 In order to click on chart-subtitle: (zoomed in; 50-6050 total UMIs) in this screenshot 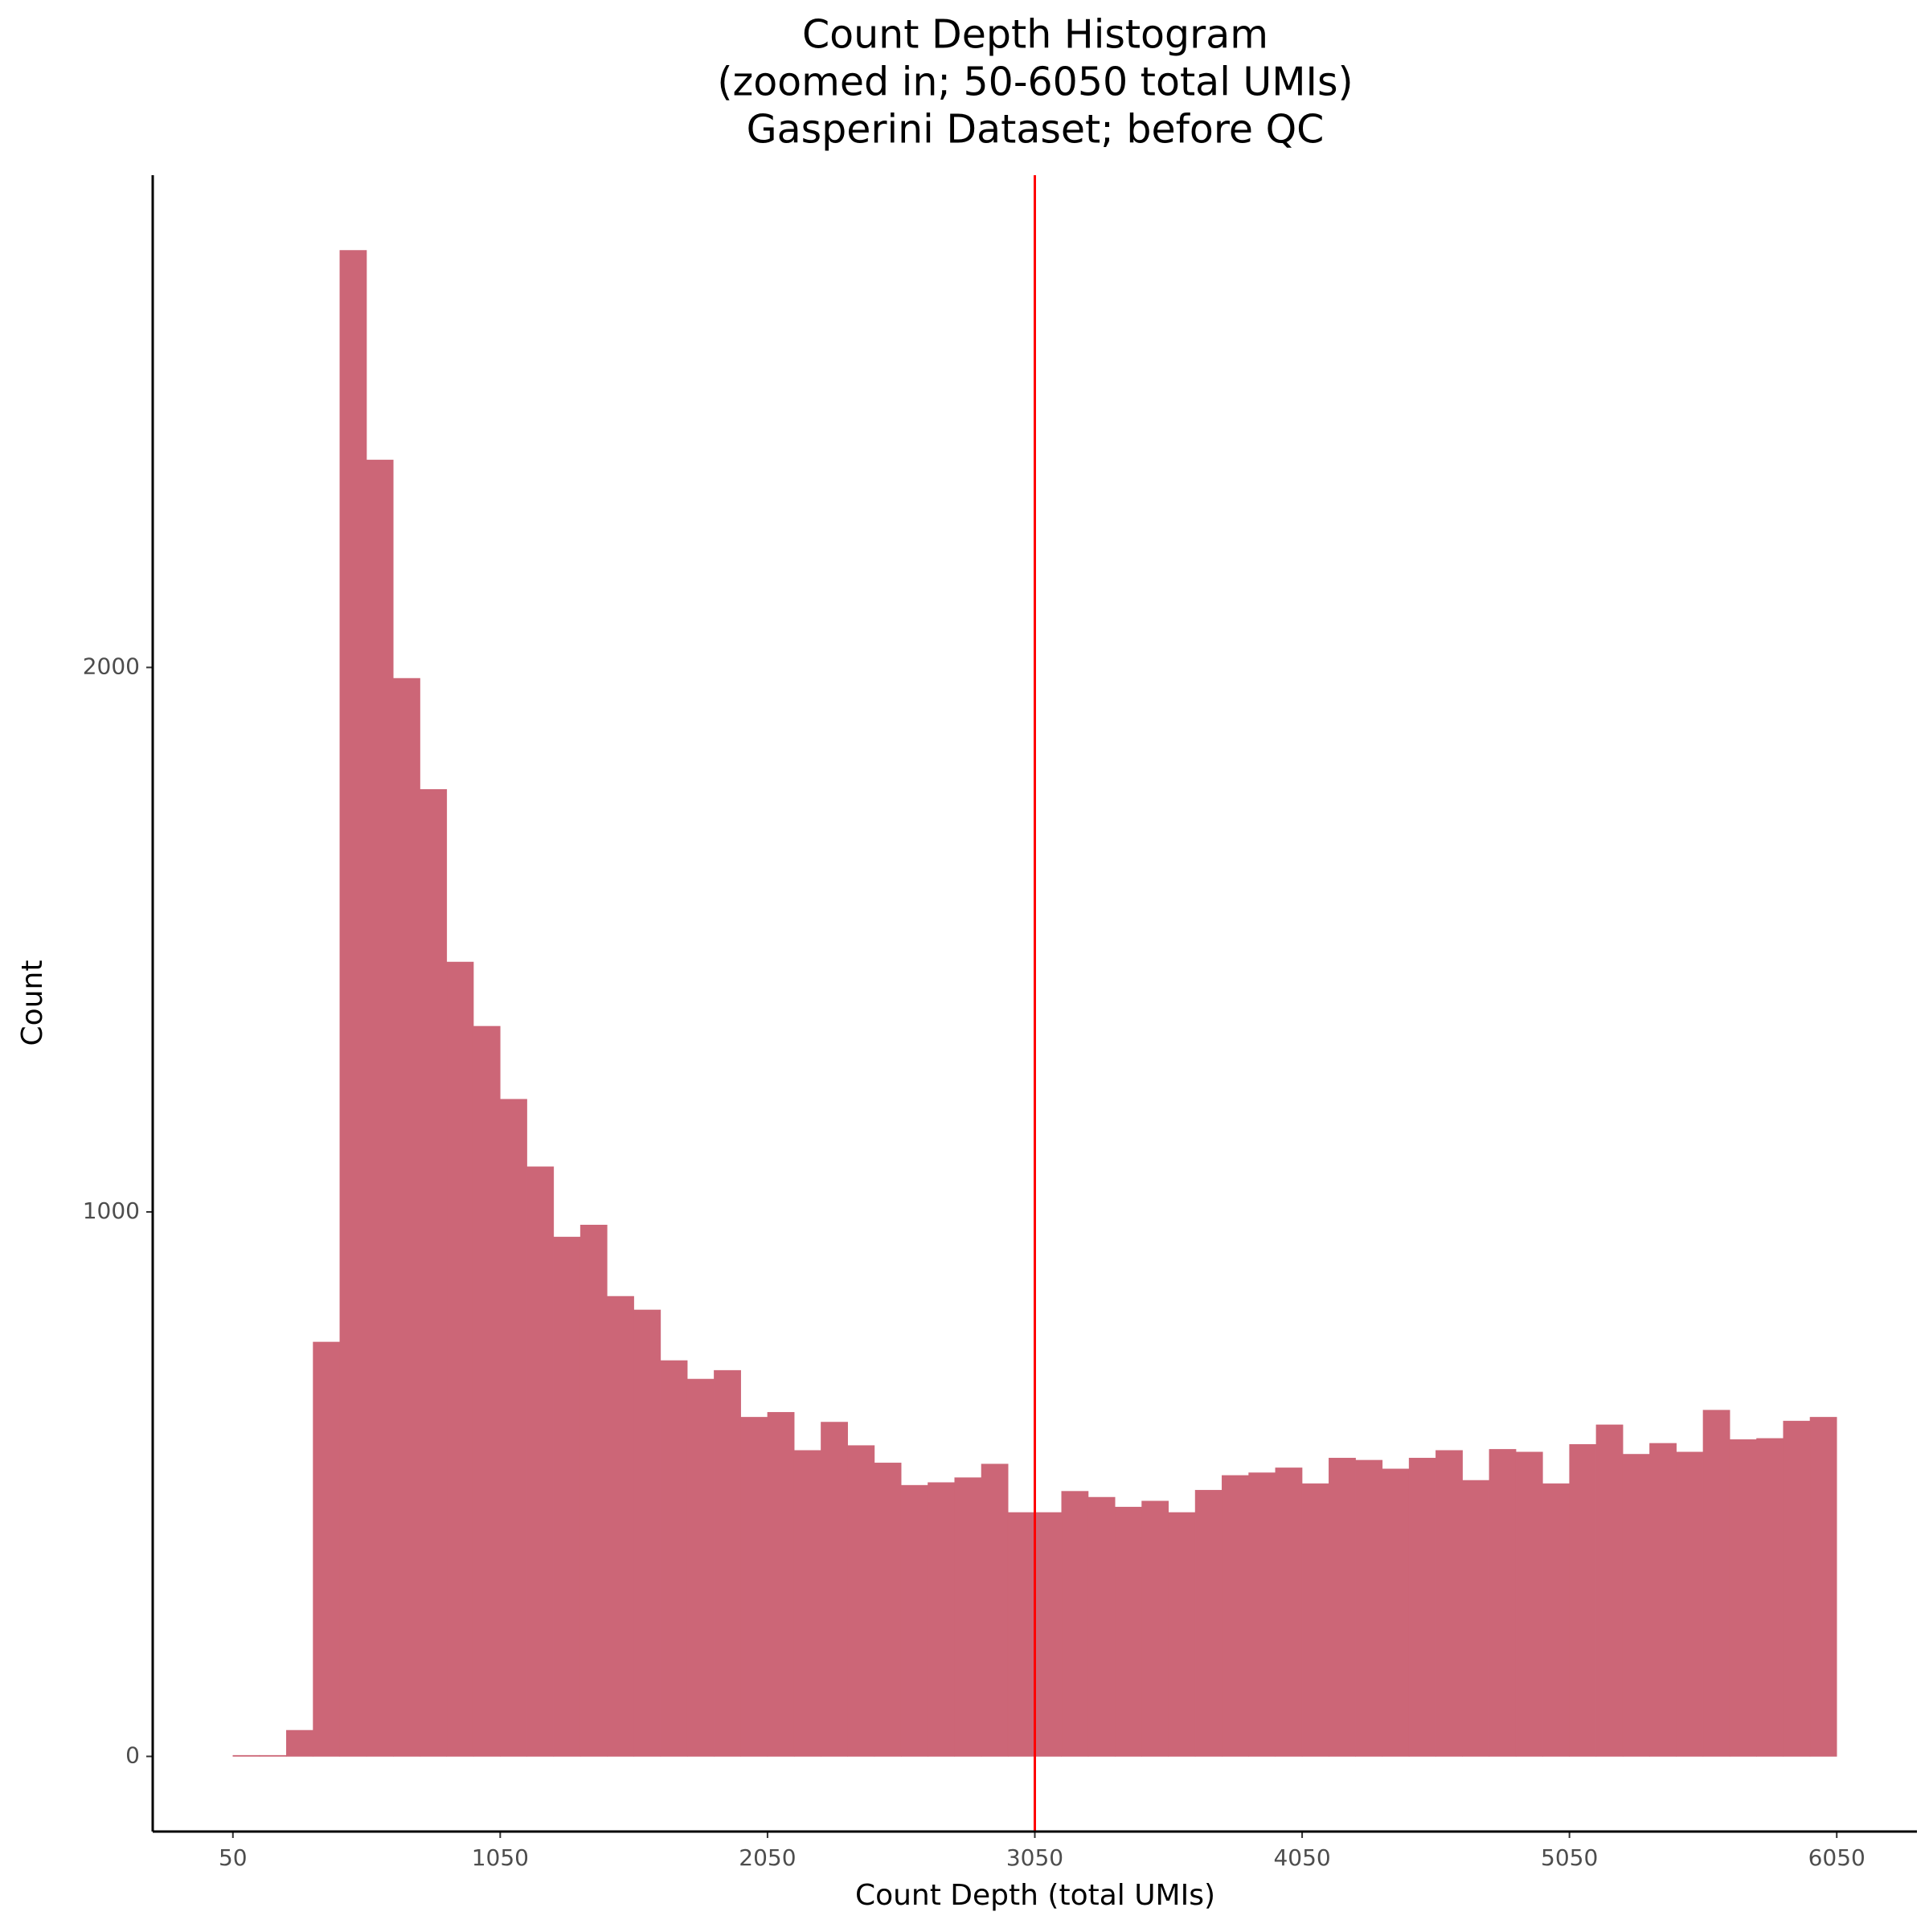, I will do `click(1035, 82)`.